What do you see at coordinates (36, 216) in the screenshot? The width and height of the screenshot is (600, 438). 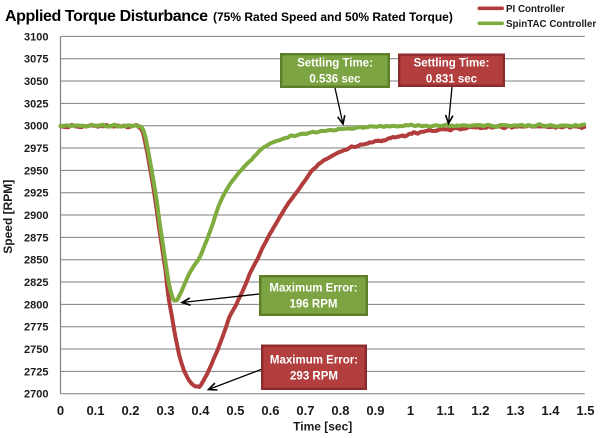 I see `svg-text: 2900` at bounding box center [36, 216].